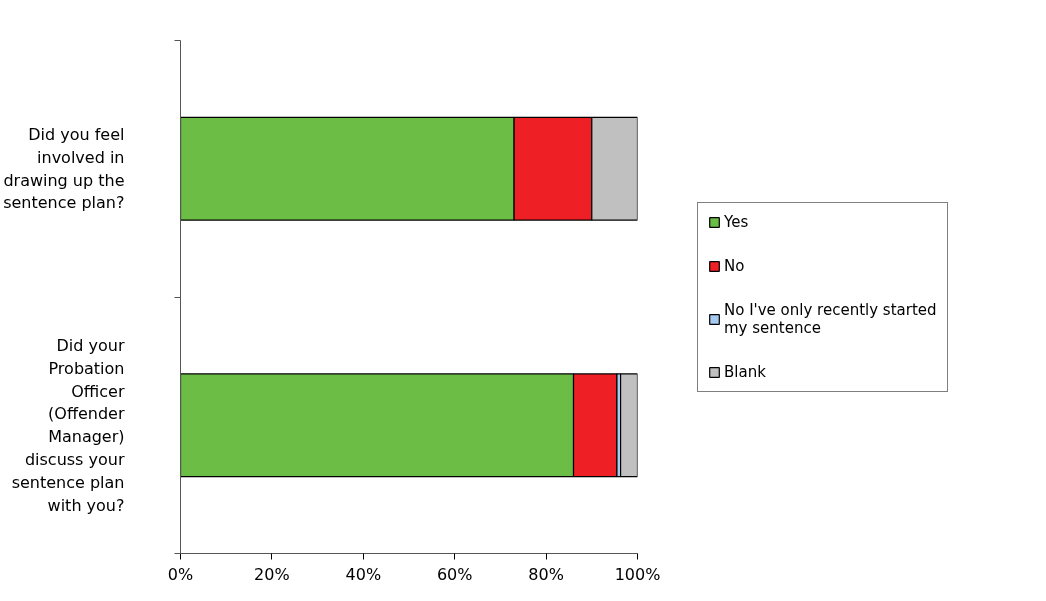 This screenshot has width=1046, height=601. What do you see at coordinates (736, 221) in the screenshot?
I see `legend-label: Yes` at bounding box center [736, 221].